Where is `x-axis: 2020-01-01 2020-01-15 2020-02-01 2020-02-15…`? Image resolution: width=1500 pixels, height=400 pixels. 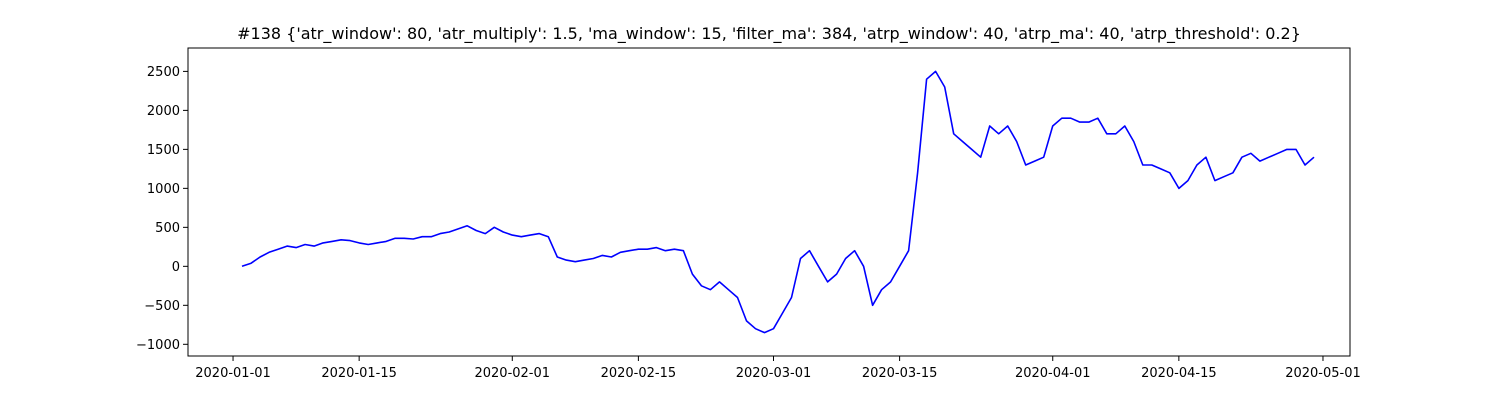
x-axis: 2020-01-01 2020-01-15 2020-02-01 2020-02-15… is located at coordinates (778, 368).